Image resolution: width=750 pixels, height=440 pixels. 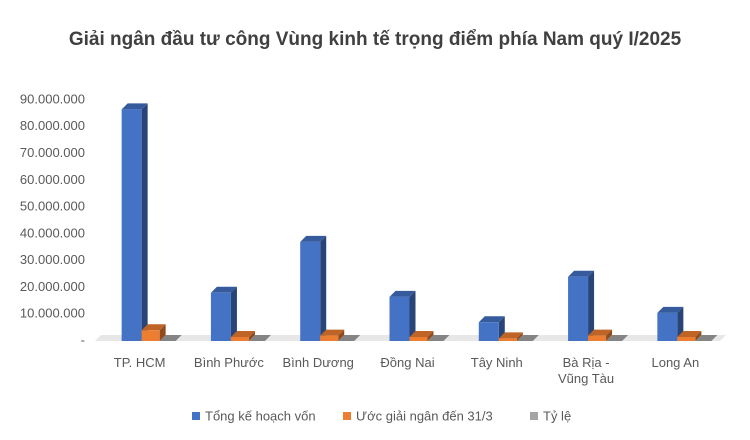 I want to click on x-tick-label: Bình Phước, so click(x=228, y=362).